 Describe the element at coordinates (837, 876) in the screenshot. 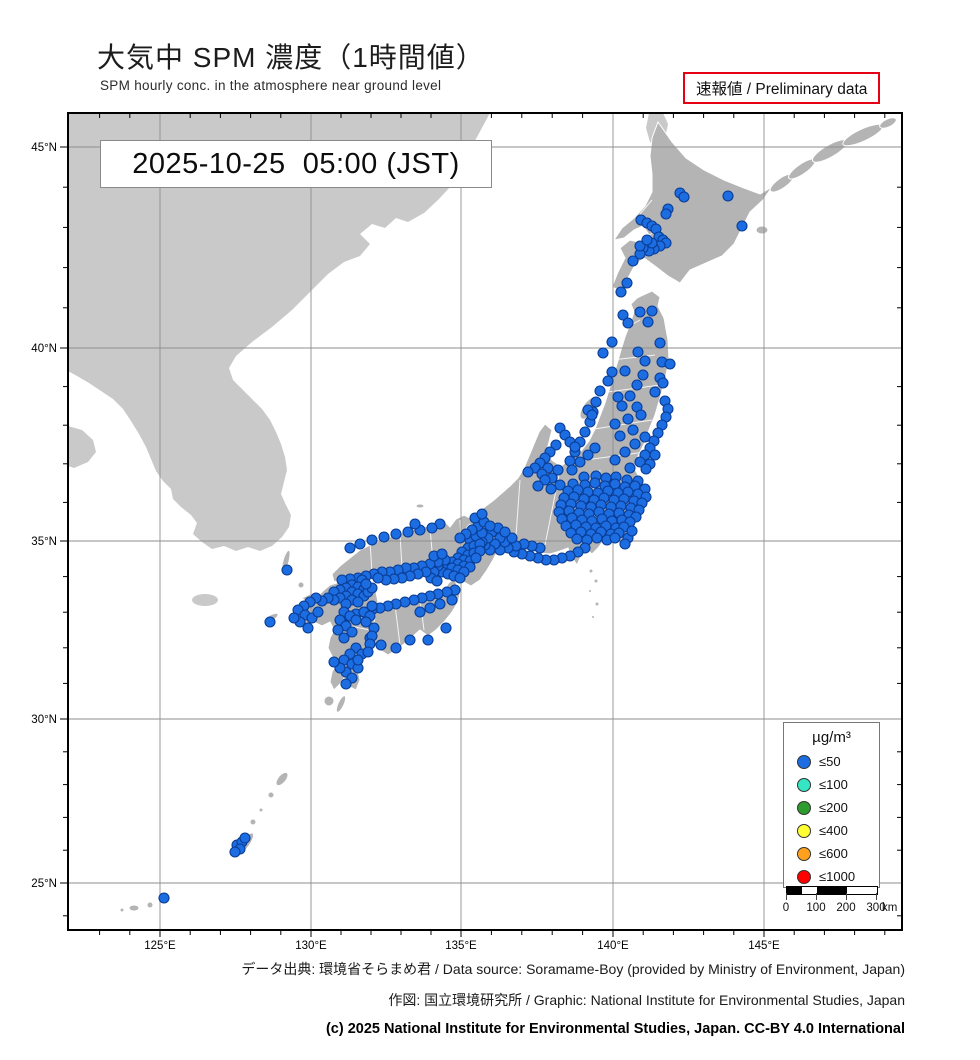

I see `legend-entry-label: ≤1000` at that location.